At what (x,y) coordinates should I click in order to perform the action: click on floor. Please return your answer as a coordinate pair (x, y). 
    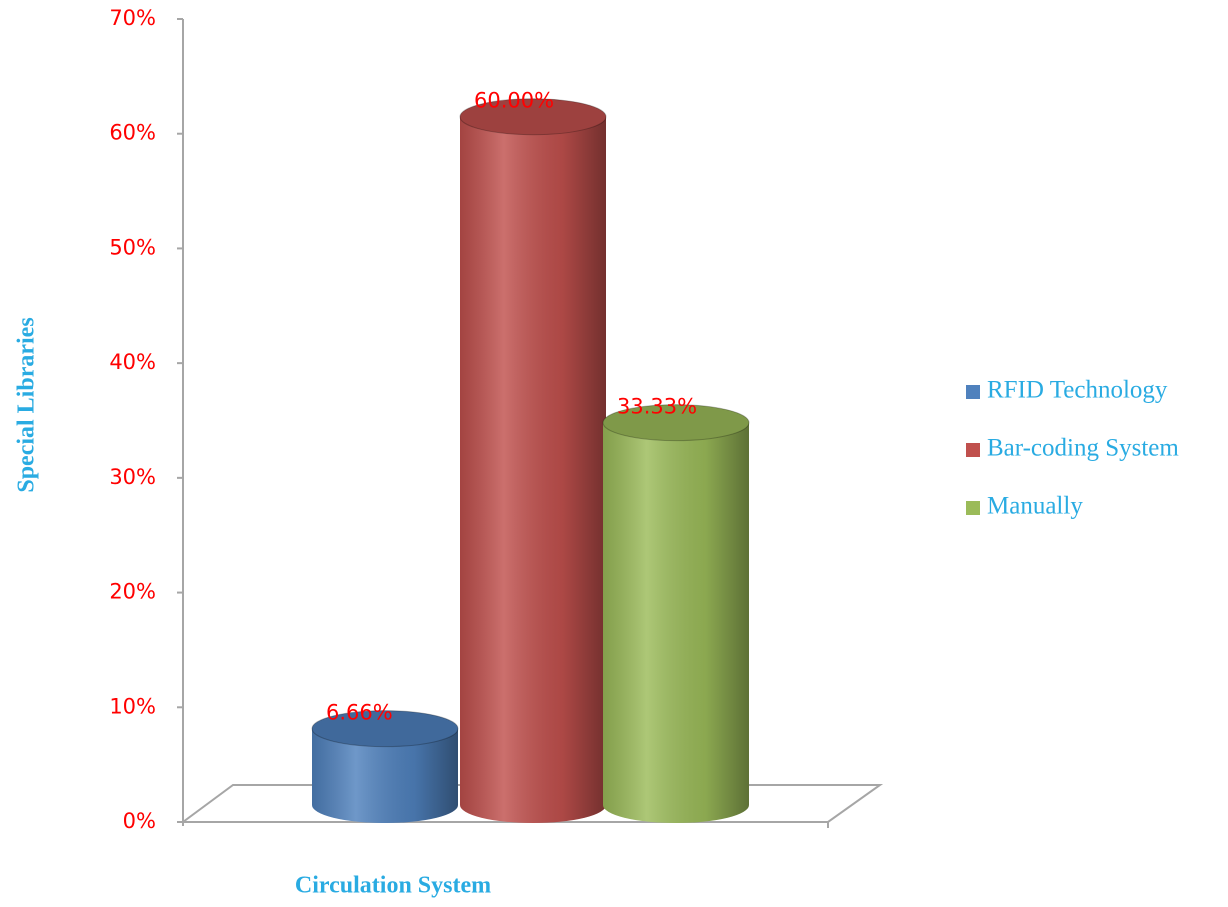
    Looking at the image, I should click on (531, 803).